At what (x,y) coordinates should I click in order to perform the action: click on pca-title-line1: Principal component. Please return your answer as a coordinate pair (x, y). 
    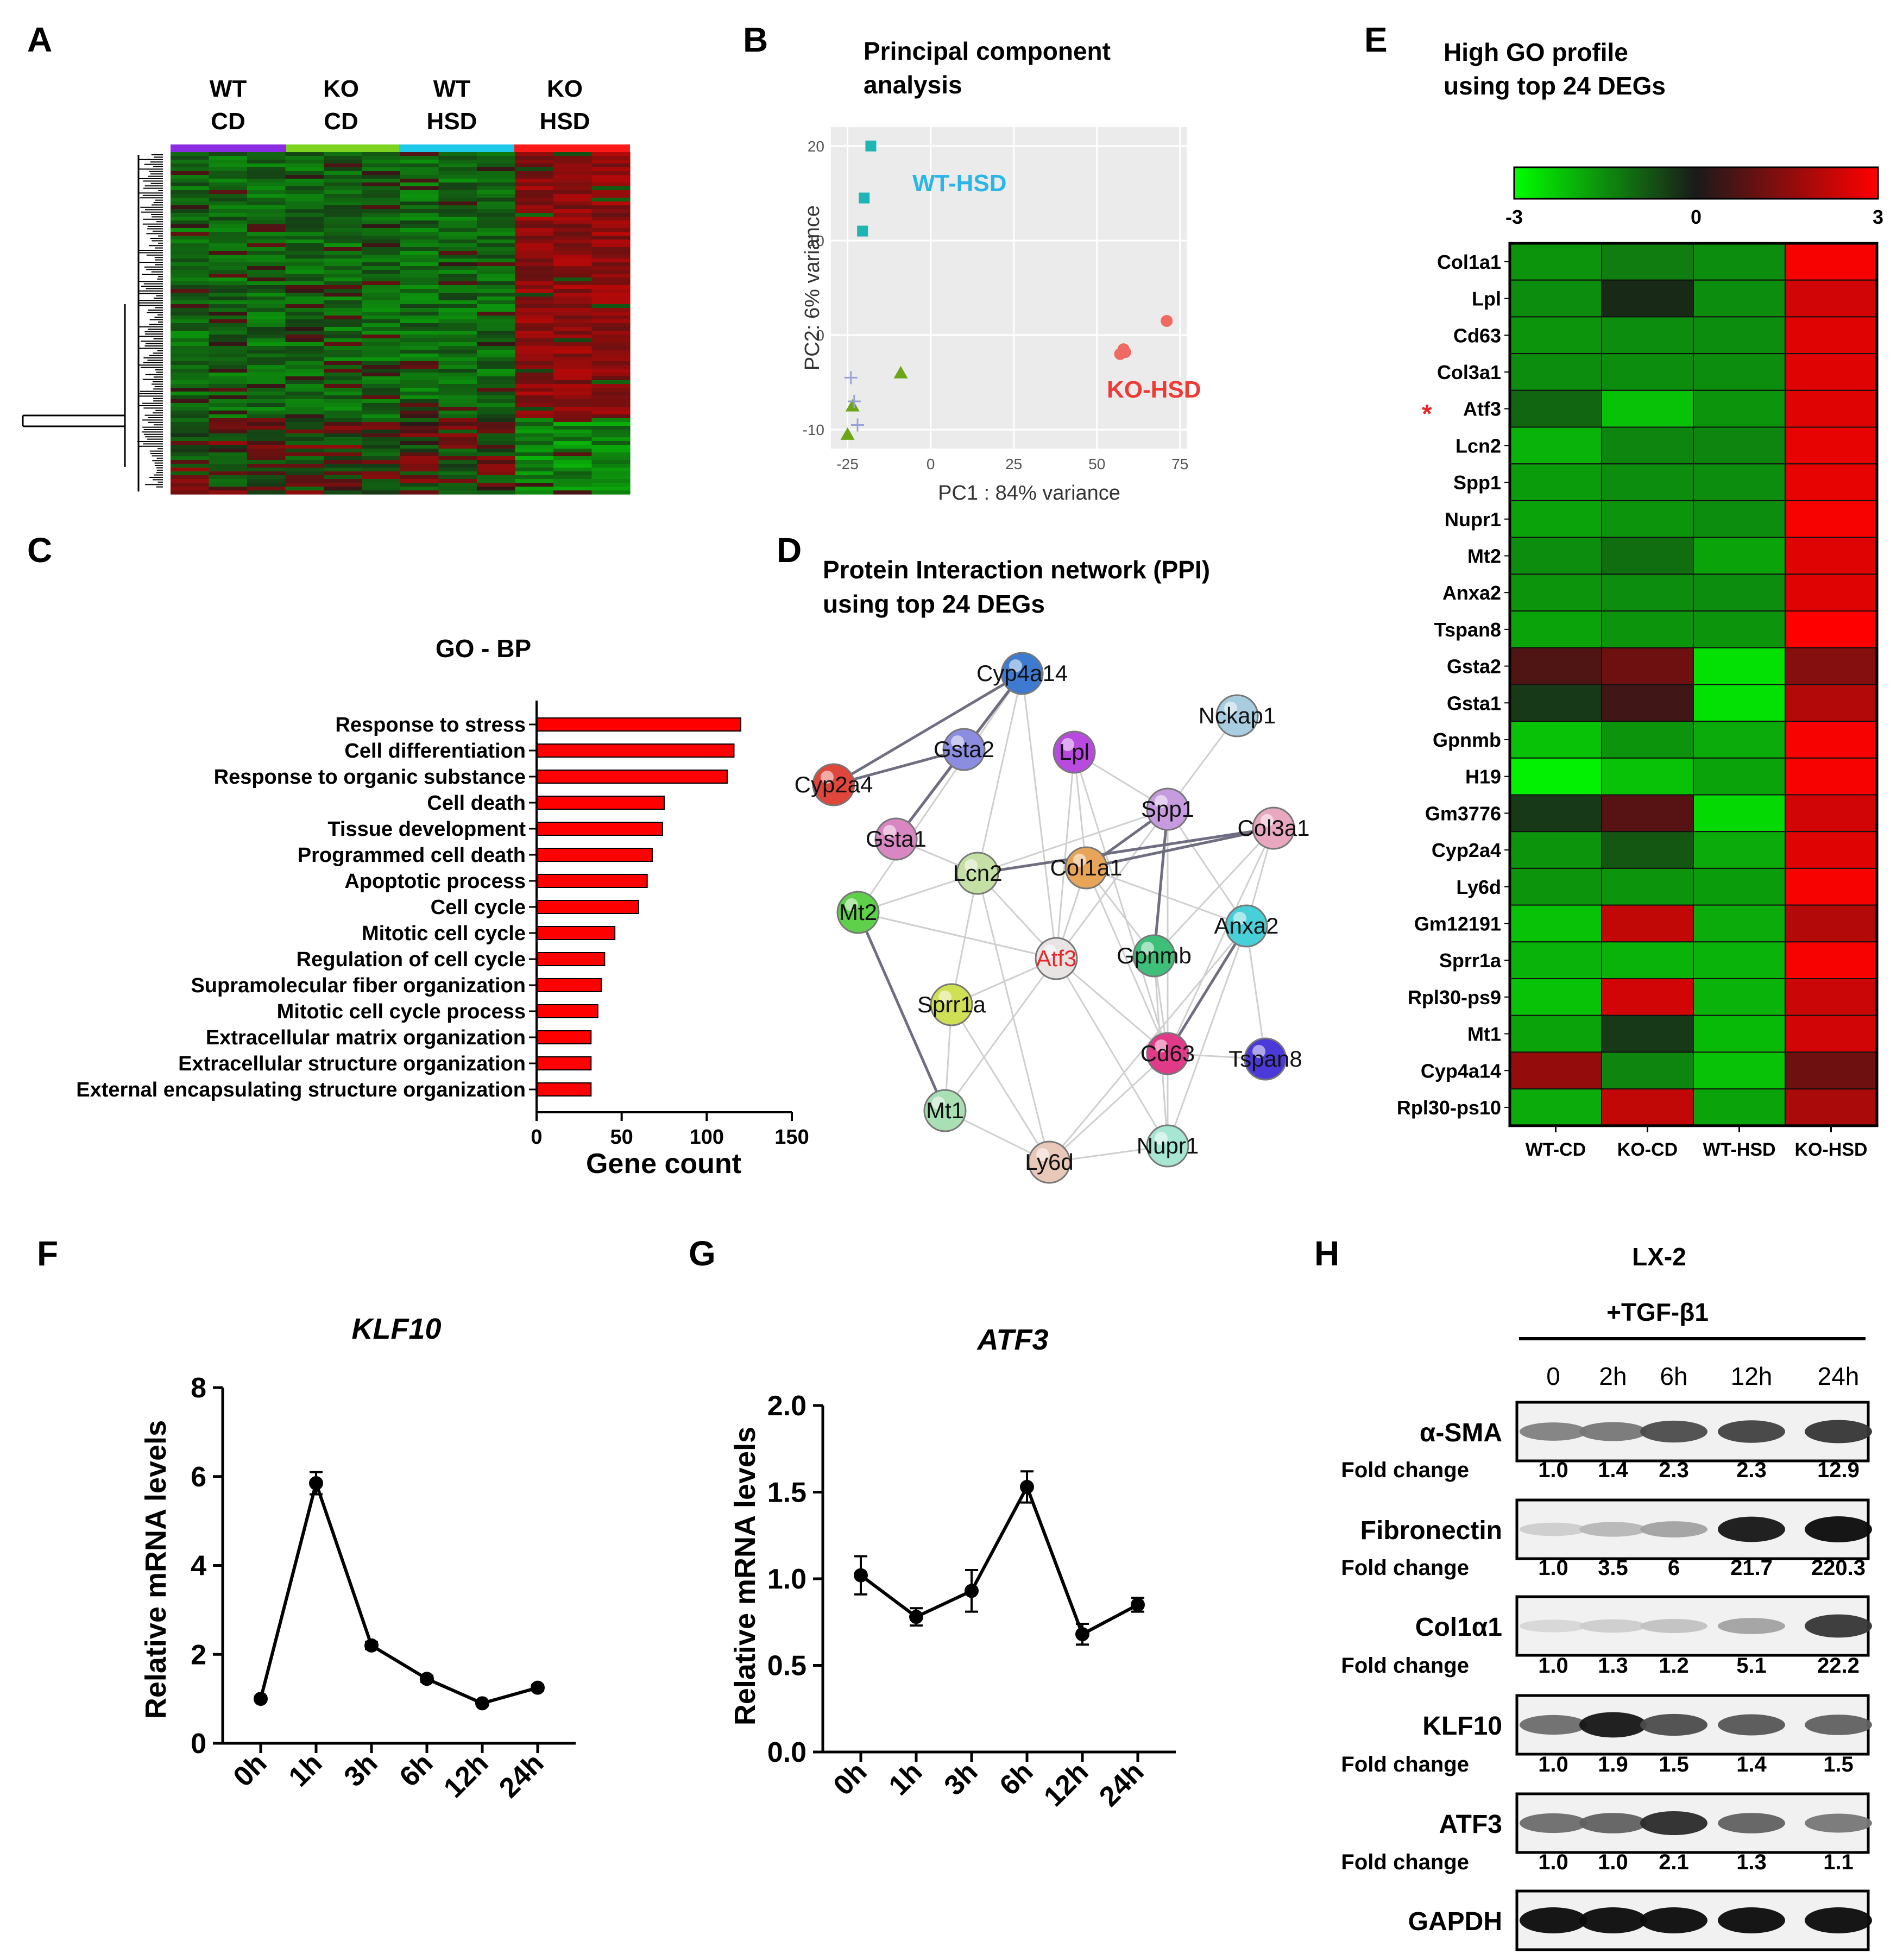
    Looking at the image, I should click on (987, 51).